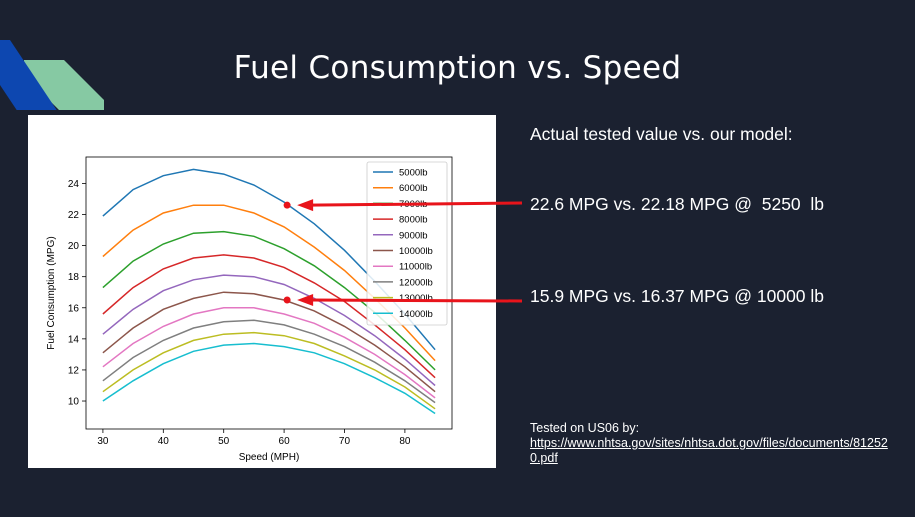 This screenshot has width=915, height=517. I want to click on series-line-14000lb, so click(269, 378).